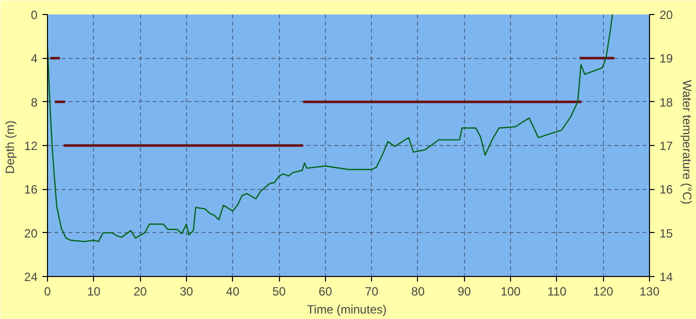  What do you see at coordinates (233, 291) in the screenshot?
I see `x-tick-label: 40` at bounding box center [233, 291].